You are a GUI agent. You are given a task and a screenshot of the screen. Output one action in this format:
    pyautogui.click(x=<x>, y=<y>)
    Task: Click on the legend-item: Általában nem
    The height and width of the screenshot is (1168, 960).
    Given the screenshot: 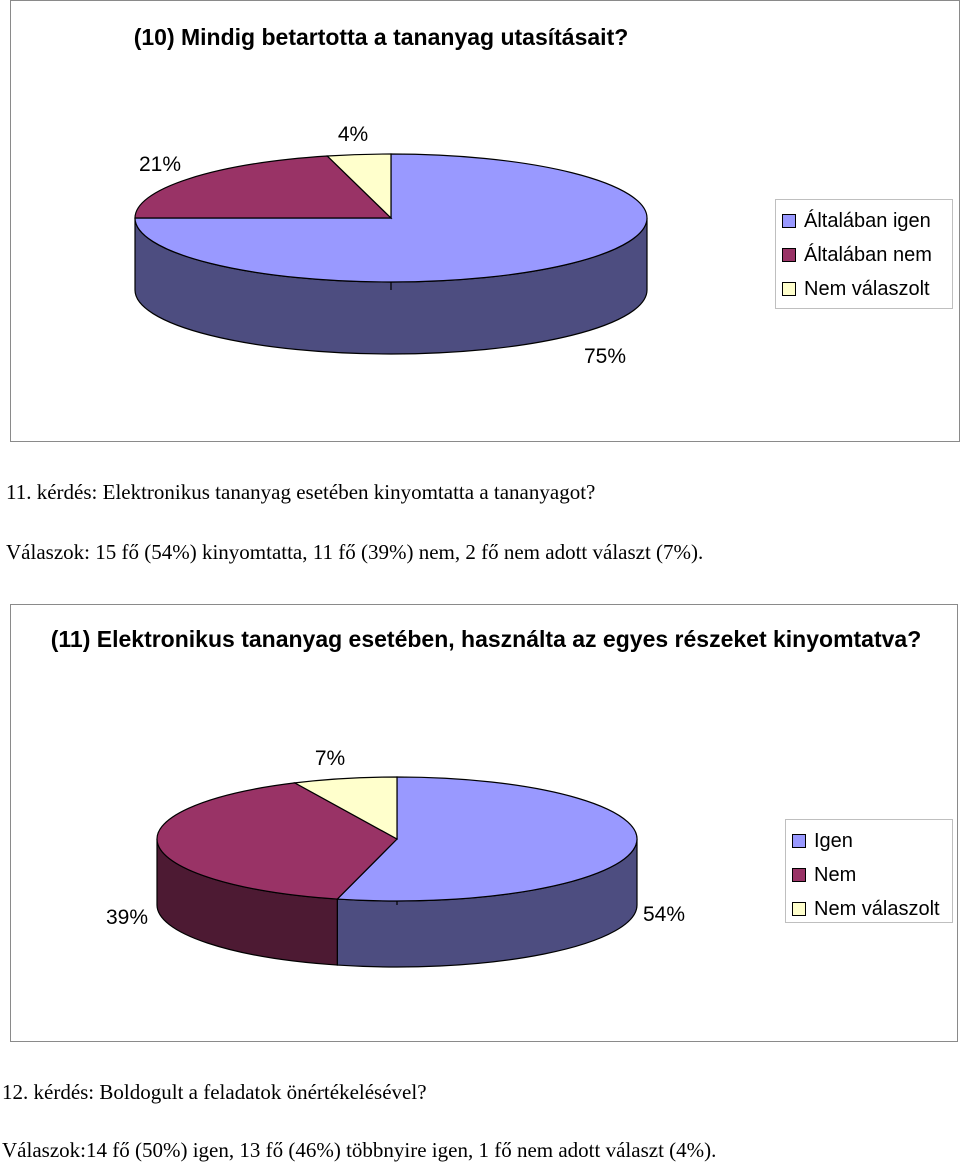 What is the action you would take?
    pyautogui.click(x=864, y=255)
    